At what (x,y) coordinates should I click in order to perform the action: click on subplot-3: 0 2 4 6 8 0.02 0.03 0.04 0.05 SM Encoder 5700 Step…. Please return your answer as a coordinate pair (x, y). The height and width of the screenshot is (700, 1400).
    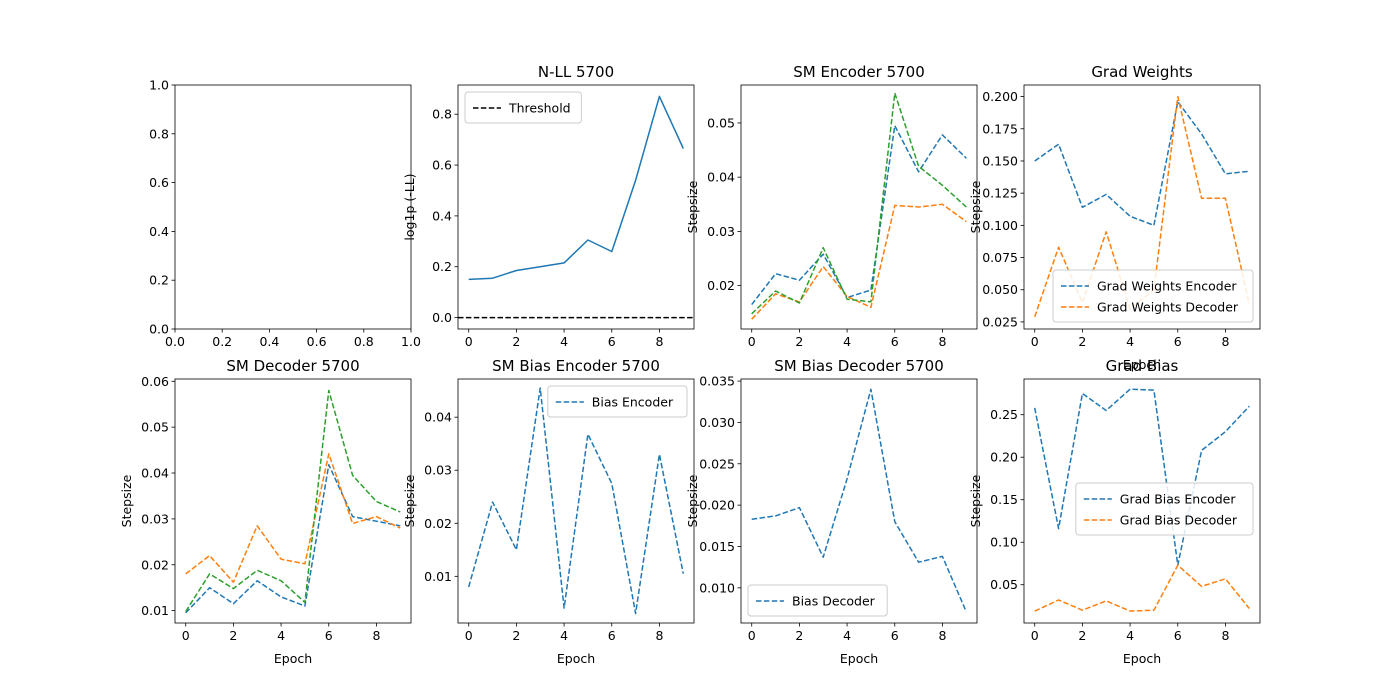
    Looking at the image, I should click on (831, 206).